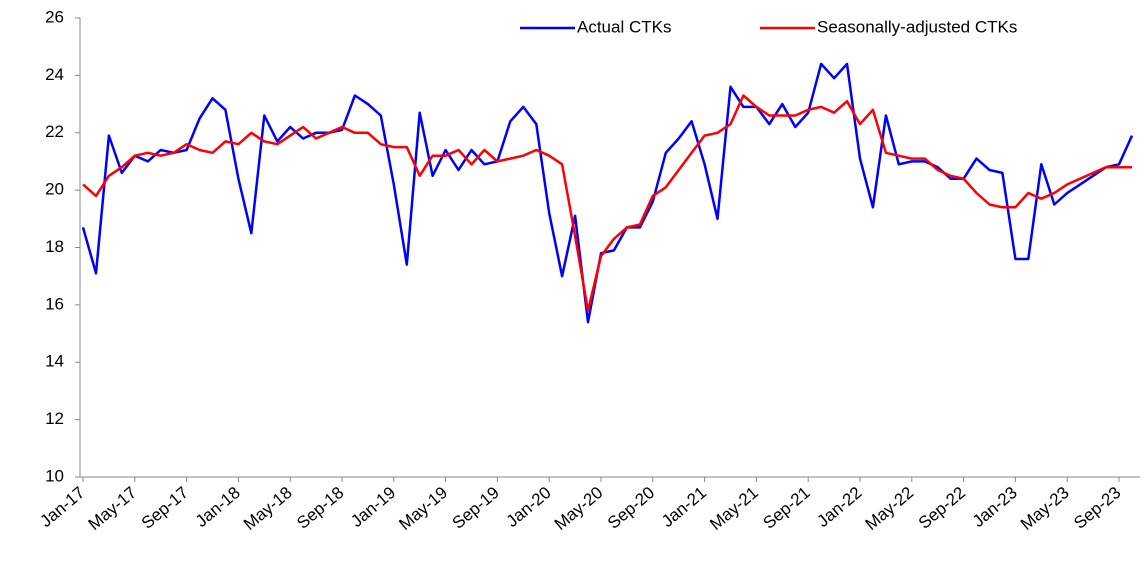 Image resolution: width=1143 pixels, height=562 pixels. I want to click on y-tick-label: 26, so click(54, 16).